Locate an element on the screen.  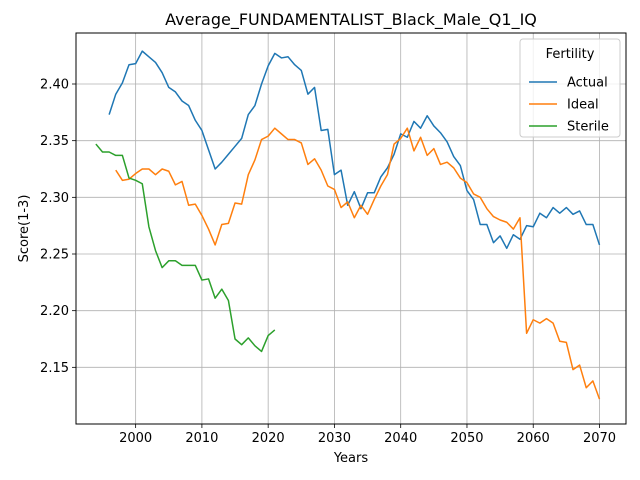
legend-title: Fertility is located at coordinates (570, 54).